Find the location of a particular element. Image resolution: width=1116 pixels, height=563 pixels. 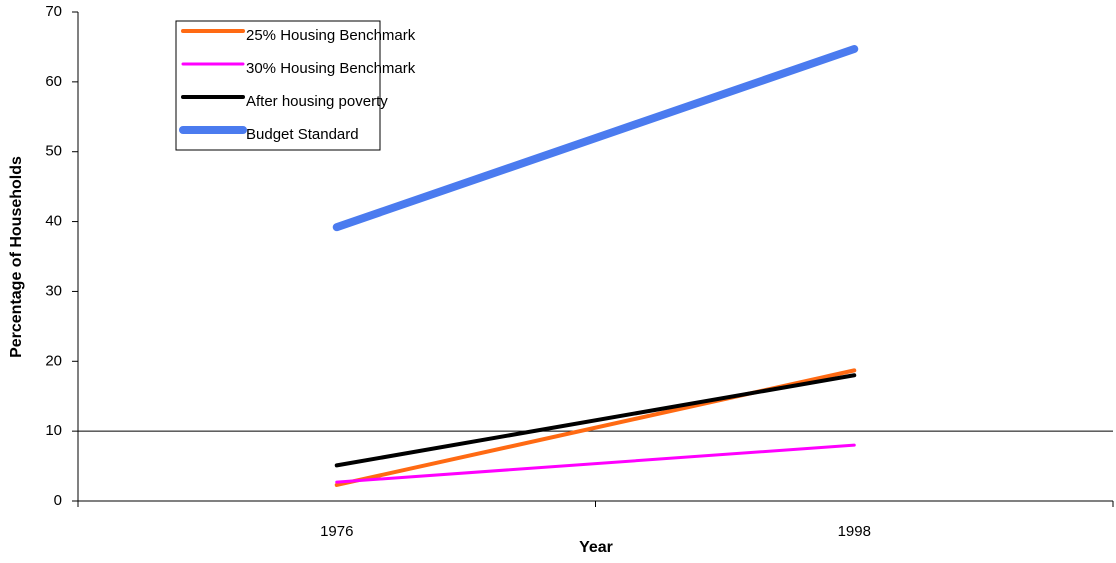

y-tick-label: 70 is located at coordinates (53, 11).